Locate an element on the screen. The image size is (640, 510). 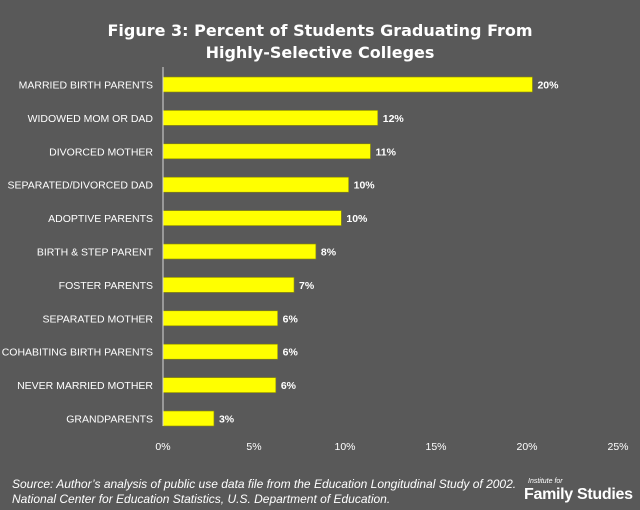
brand-small-text: Institute for is located at coordinates (545, 481).